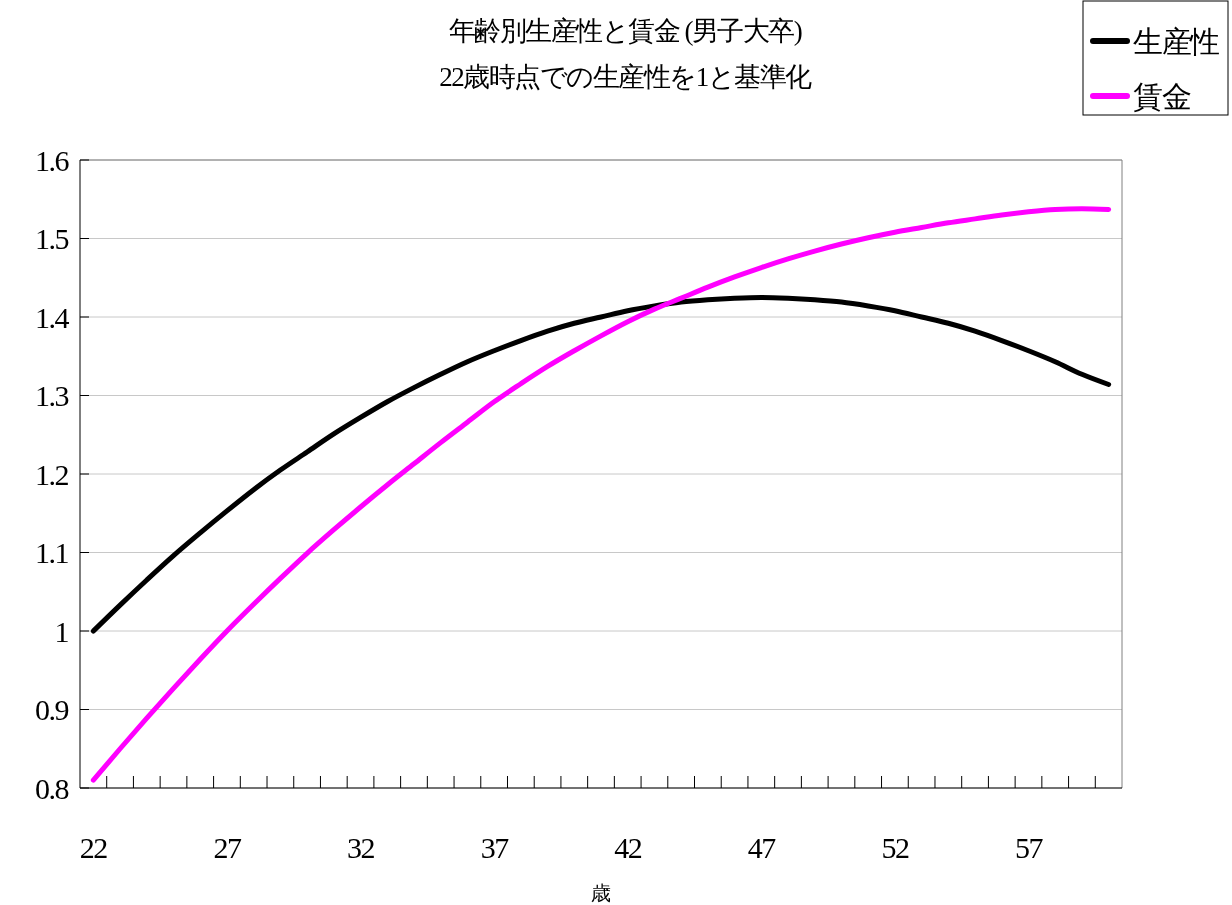 This screenshot has width=1232, height=905. What do you see at coordinates (52, 474) in the screenshot?
I see `y-tick-label: 1.2` at bounding box center [52, 474].